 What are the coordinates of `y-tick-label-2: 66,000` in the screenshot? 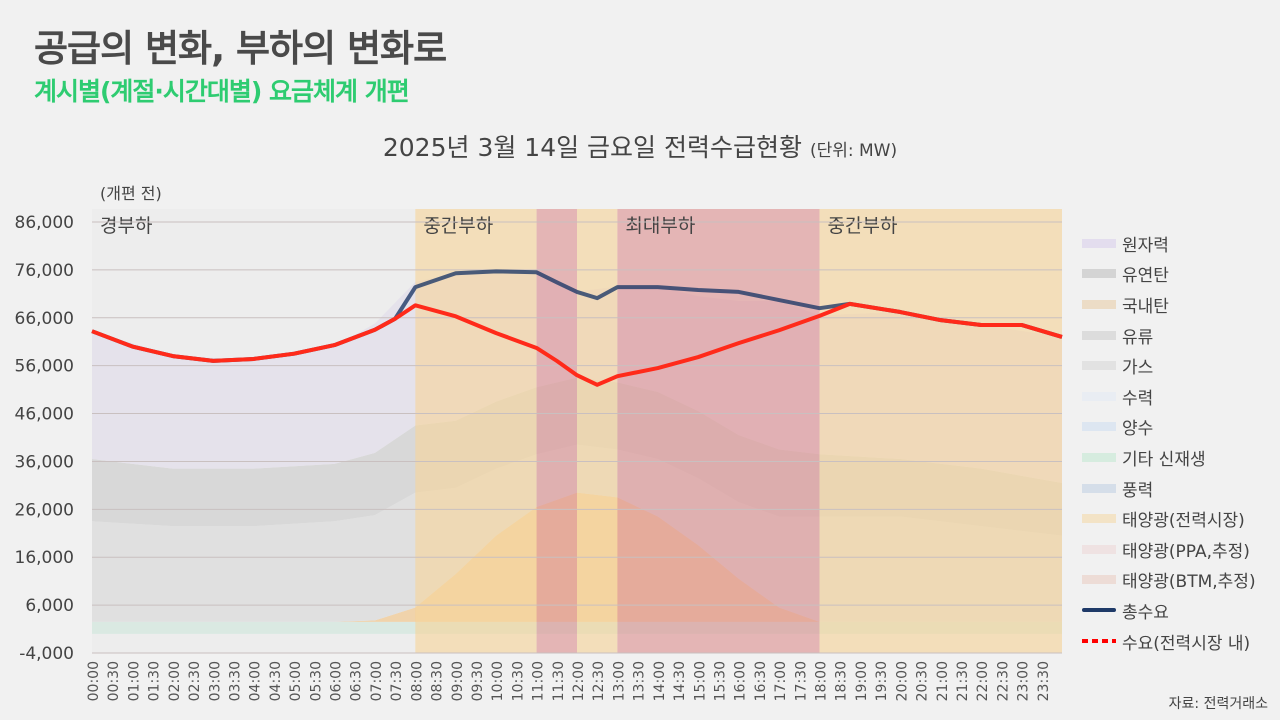 It's located at (44, 319).